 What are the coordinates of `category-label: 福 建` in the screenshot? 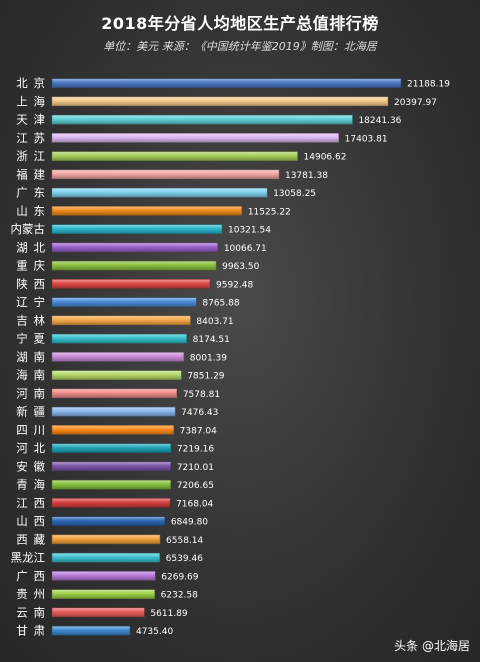 It's located at (30, 174).